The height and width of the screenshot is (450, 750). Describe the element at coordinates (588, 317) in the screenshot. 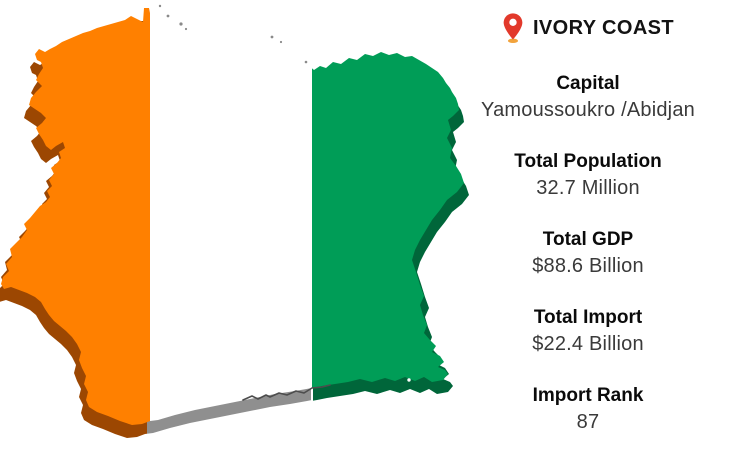

I see `stat-label: Total Import` at that location.